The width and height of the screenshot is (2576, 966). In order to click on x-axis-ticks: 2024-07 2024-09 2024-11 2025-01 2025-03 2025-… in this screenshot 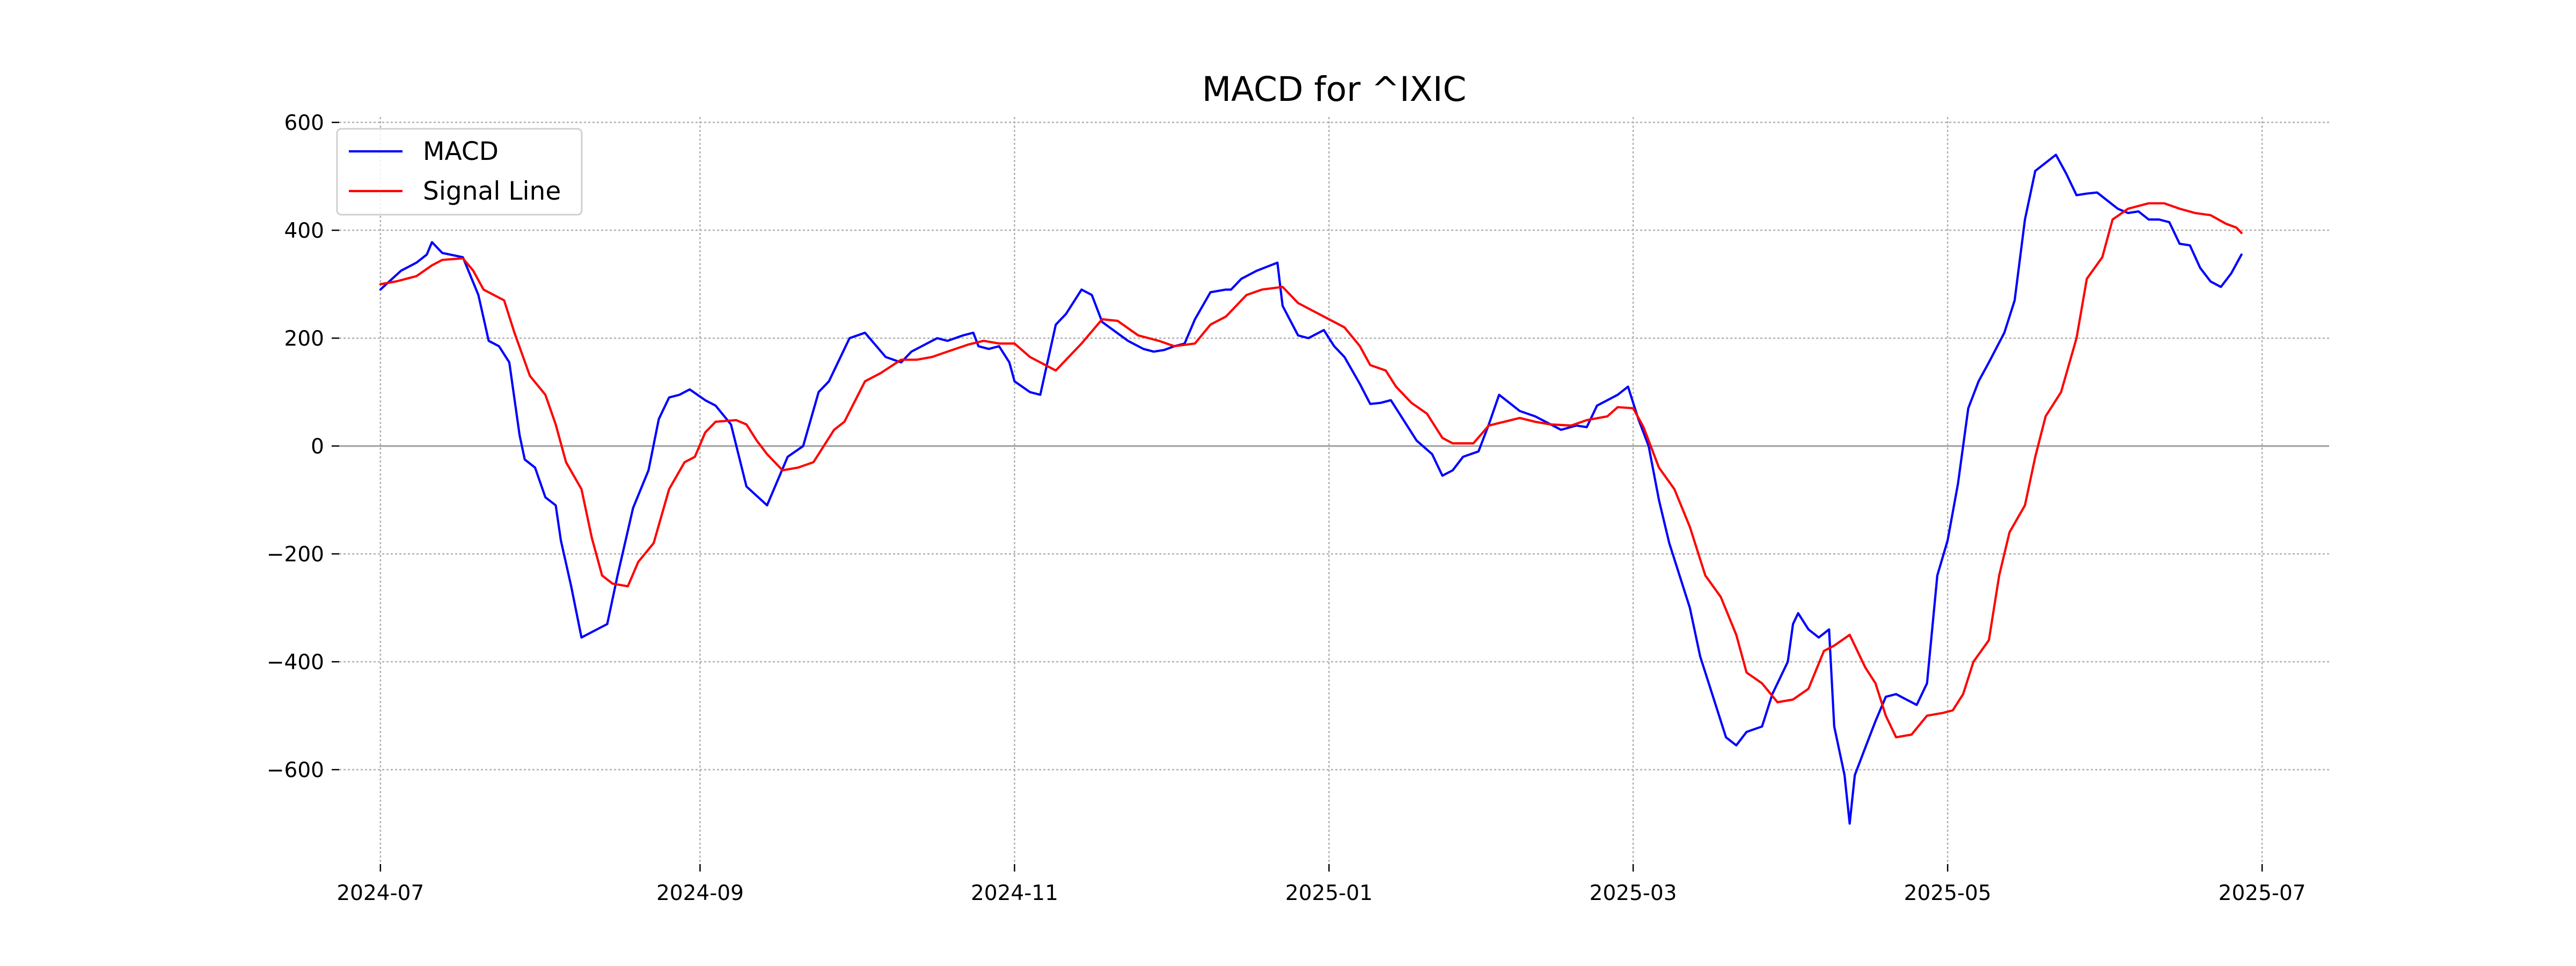, I will do `click(1321, 884)`.